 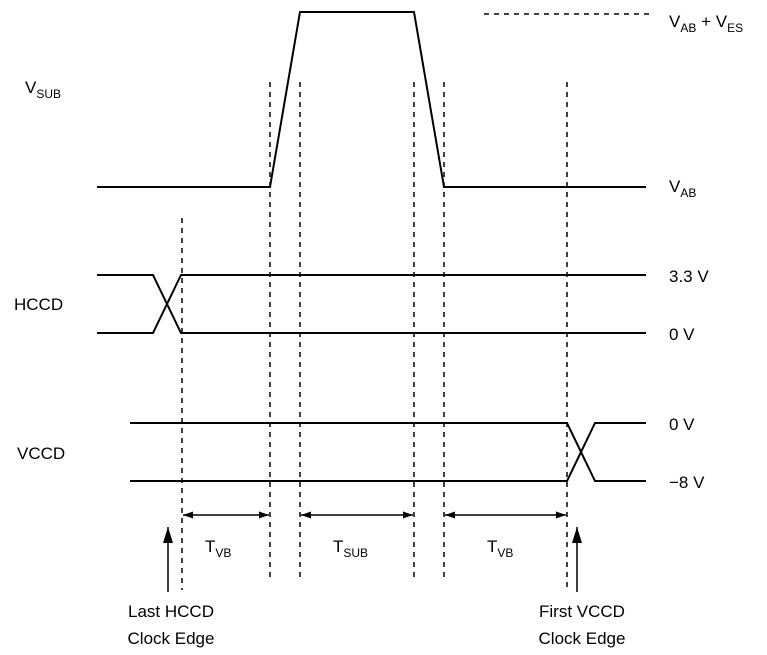 I want to click on last-hccd-annotation-line1: Last HCCD, so click(x=171, y=611).